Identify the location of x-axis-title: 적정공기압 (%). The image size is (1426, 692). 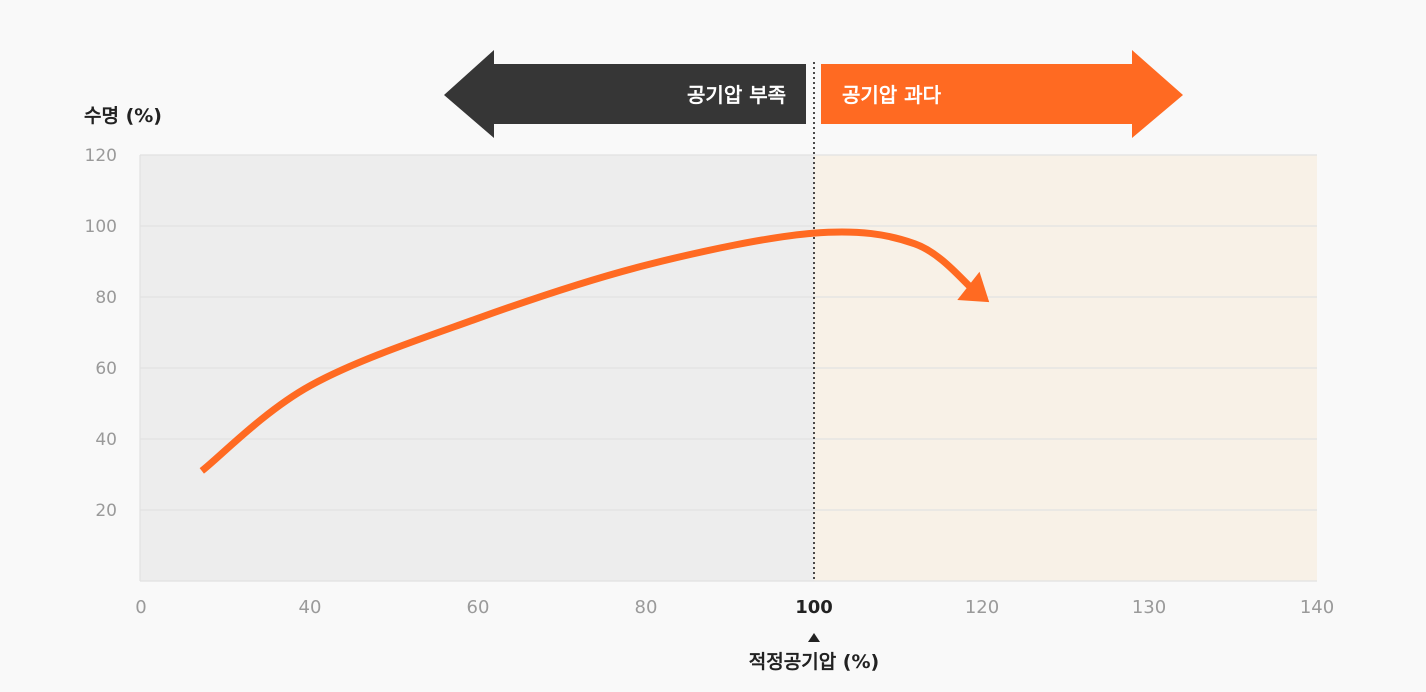
(814, 662).